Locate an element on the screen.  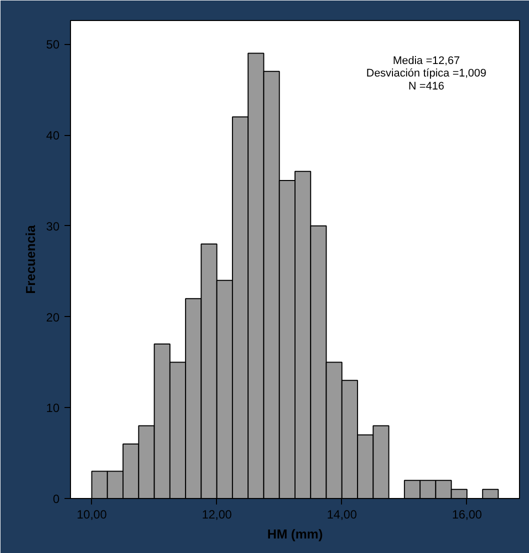
y-tick-label: 30 is located at coordinates (53, 226).